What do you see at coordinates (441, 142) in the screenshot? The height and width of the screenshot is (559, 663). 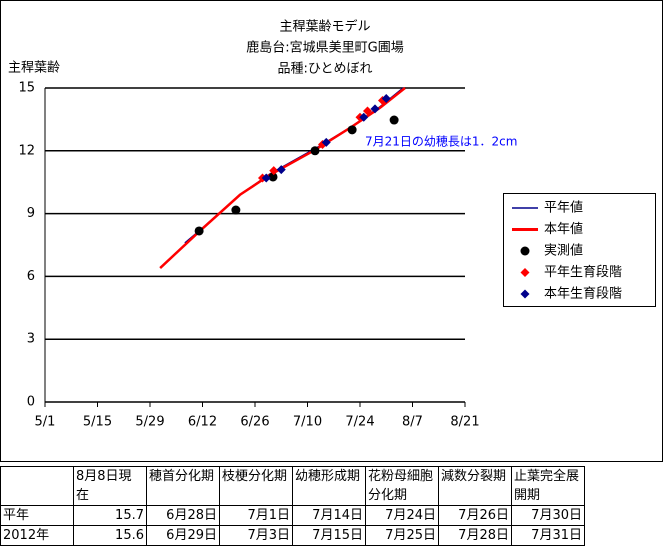 I see `annotation: 7月21日の幼穂長は1．2cm` at bounding box center [441, 142].